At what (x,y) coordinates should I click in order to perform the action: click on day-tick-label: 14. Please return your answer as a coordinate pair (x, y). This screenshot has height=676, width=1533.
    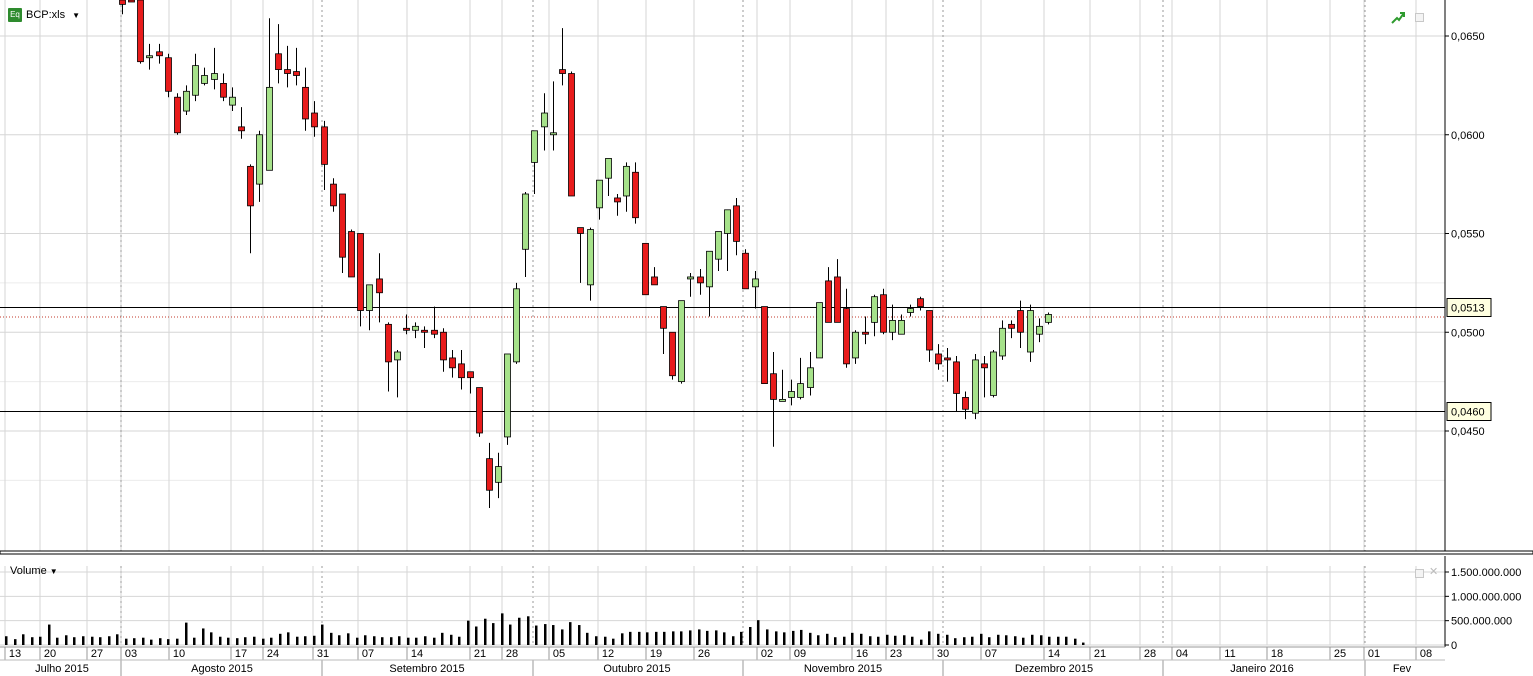
    Looking at the image, I should click on (1054, 654).